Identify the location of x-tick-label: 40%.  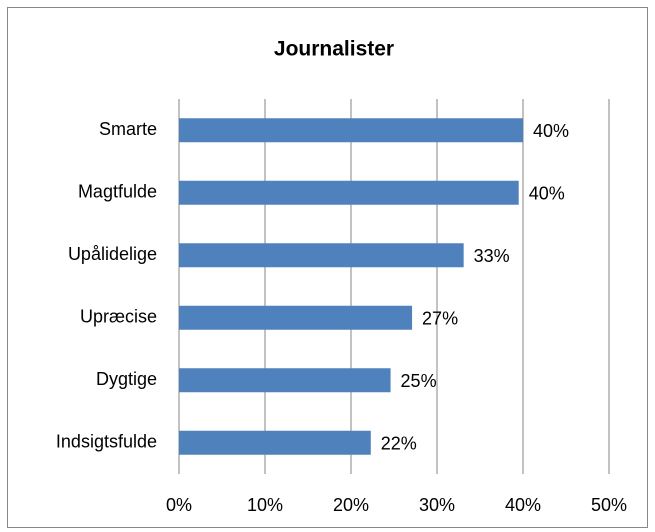
(523, 505).